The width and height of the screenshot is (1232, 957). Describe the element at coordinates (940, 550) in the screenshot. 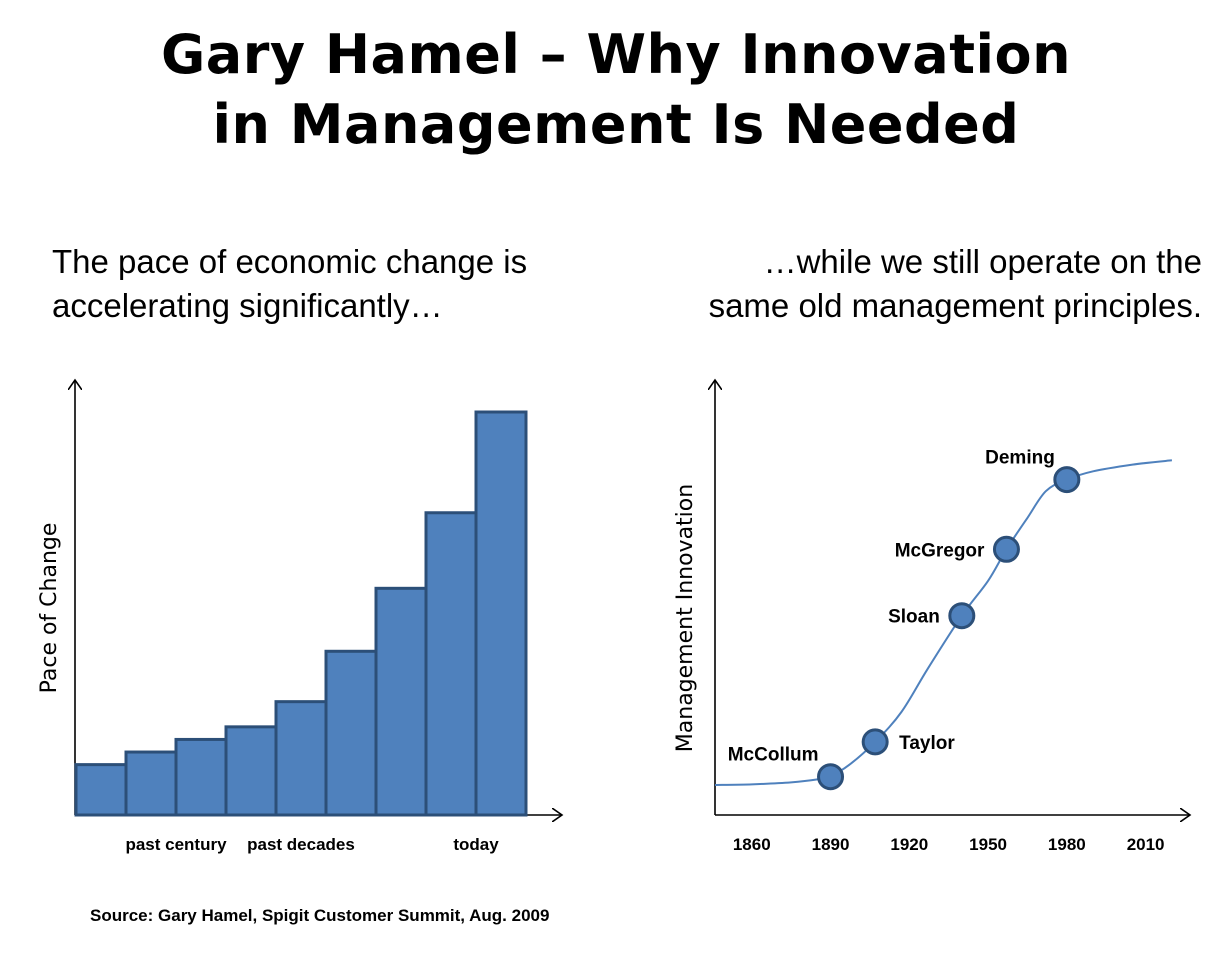

I see `milestone-label: McGregor` at that location.